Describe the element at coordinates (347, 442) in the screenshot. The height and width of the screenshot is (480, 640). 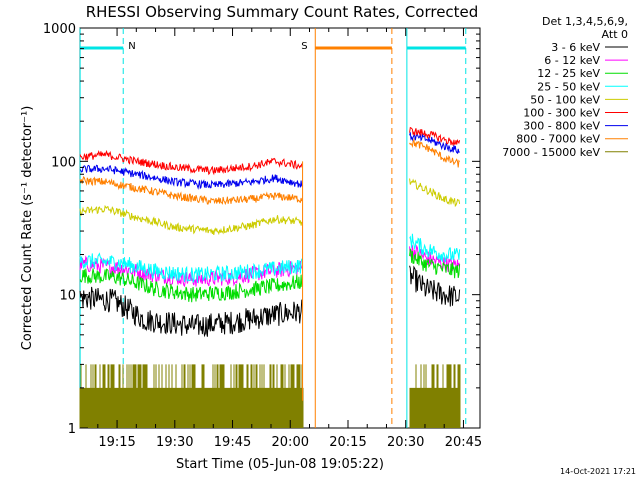
I see `x-tick-label-4: 20:15` at that location.